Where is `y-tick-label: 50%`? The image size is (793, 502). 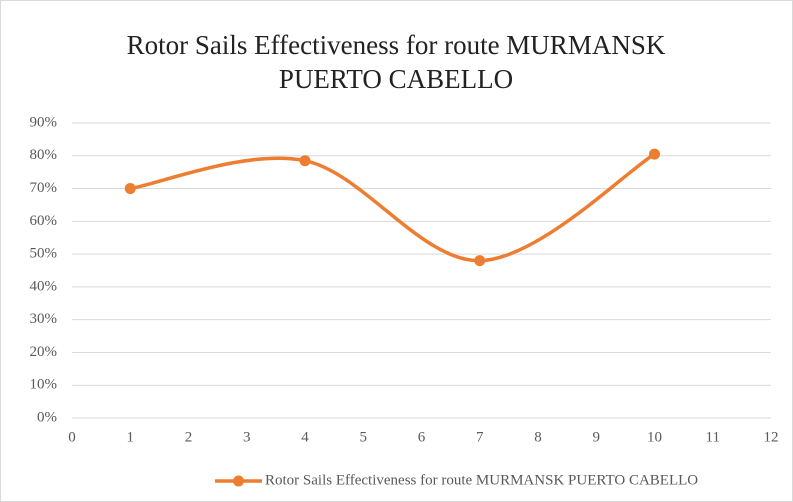
y-tick-label: 50% is located at coordinates (44, 254).